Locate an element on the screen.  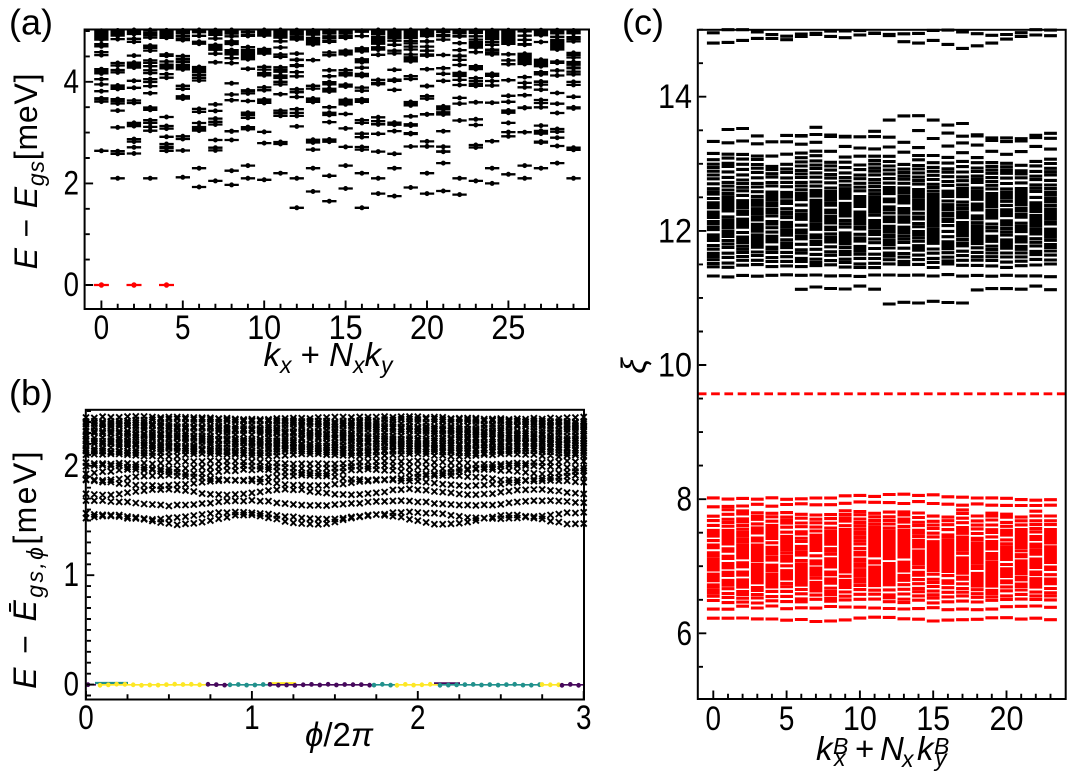
svg-text: 8 is located at coordinates (685, 500).